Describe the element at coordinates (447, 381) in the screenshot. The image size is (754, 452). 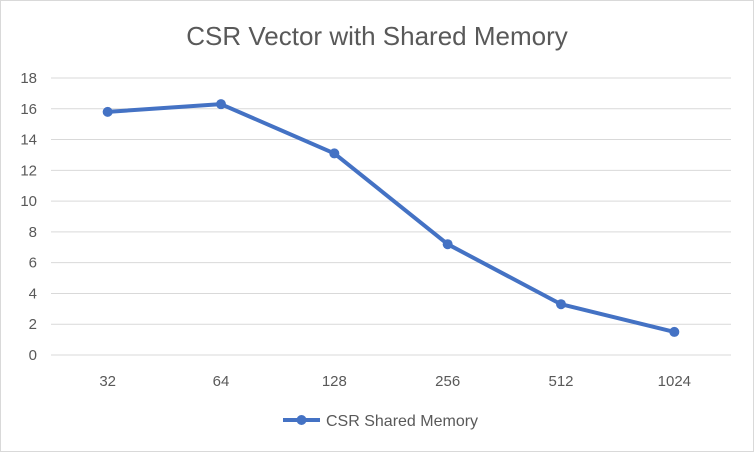
I see `x-tick-label: 256` at that location.